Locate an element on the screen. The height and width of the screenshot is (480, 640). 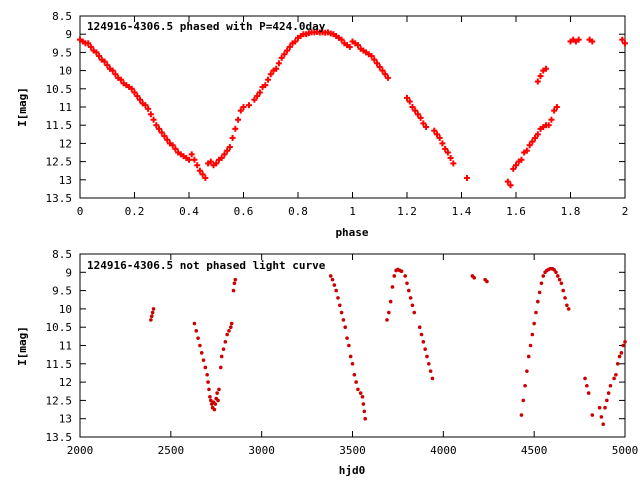
x-axis-label: phase is located at coordinates (351, 232).